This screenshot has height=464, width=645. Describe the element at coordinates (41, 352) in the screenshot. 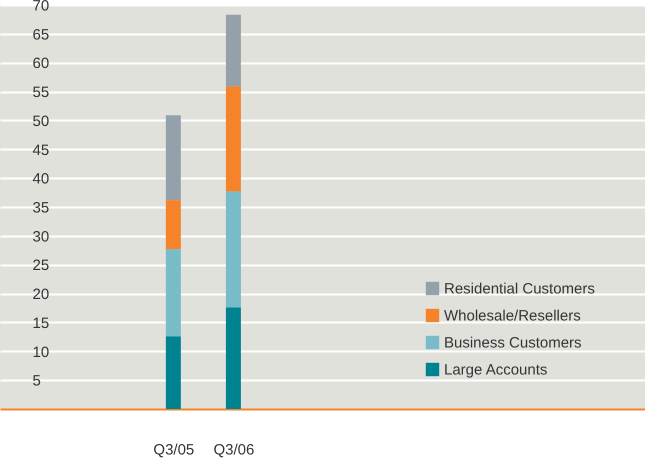

I see `y-tick-label: 10` at that location.